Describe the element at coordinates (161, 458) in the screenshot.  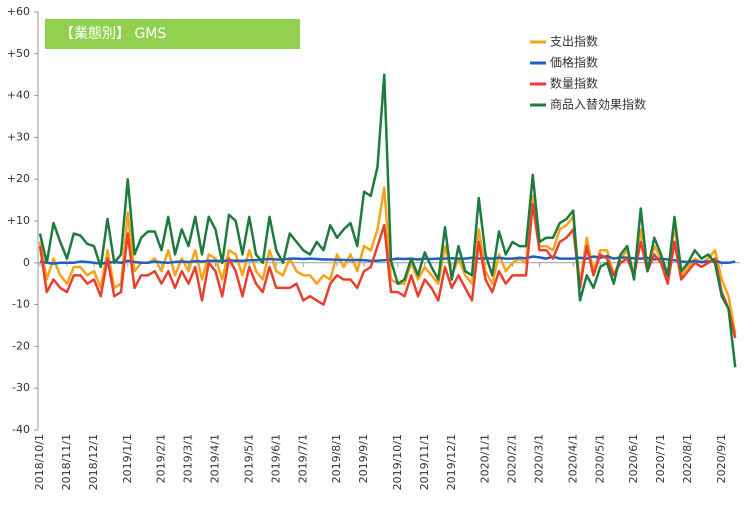
I see `x-tick-label: 2019/2/1` at that location.